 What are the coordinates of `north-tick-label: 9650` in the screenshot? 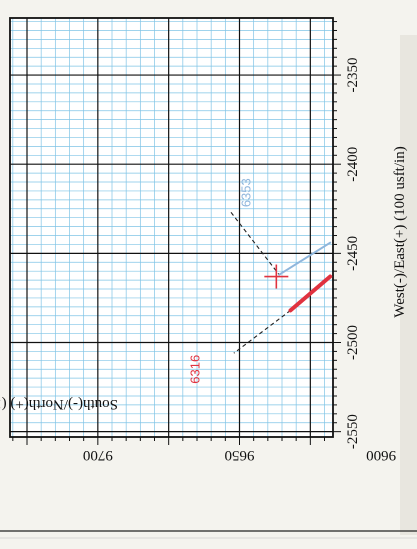 It's located at (240, 455).